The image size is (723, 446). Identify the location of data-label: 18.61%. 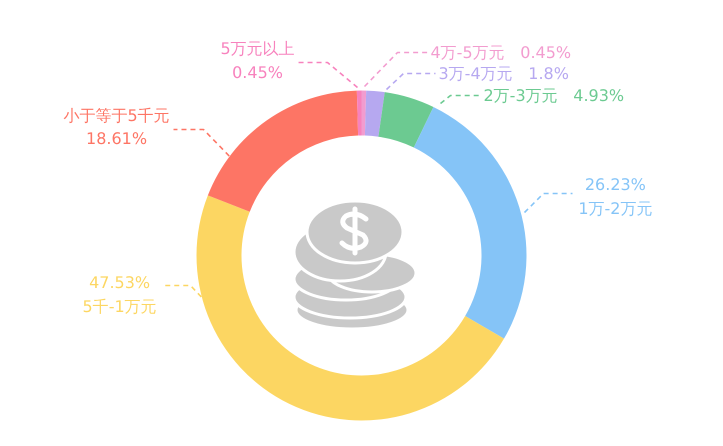
(117, 138).